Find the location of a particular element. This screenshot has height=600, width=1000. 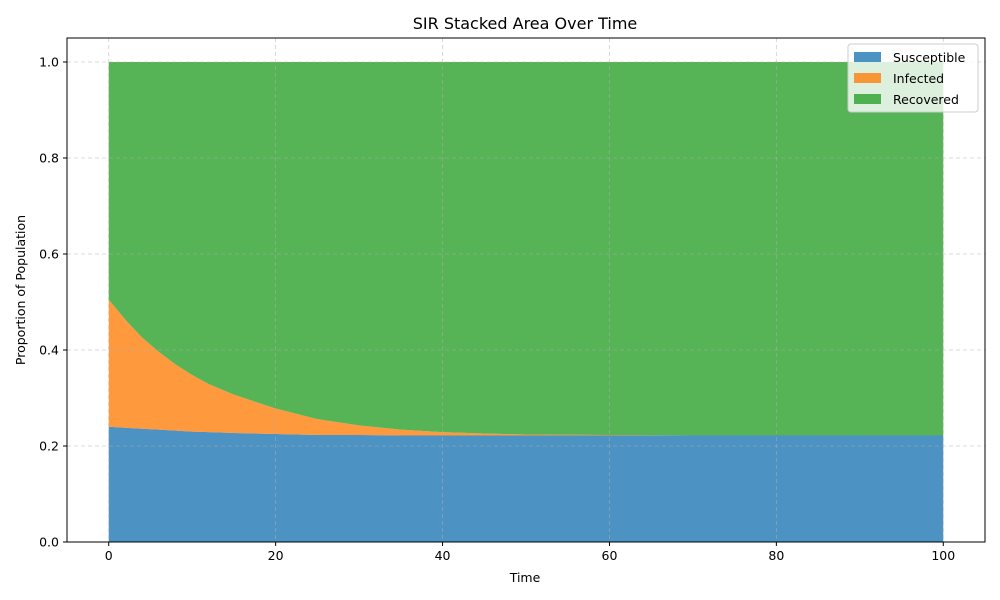

legend: Susceptible Infected Recovered is located at coordinates (913, 78).